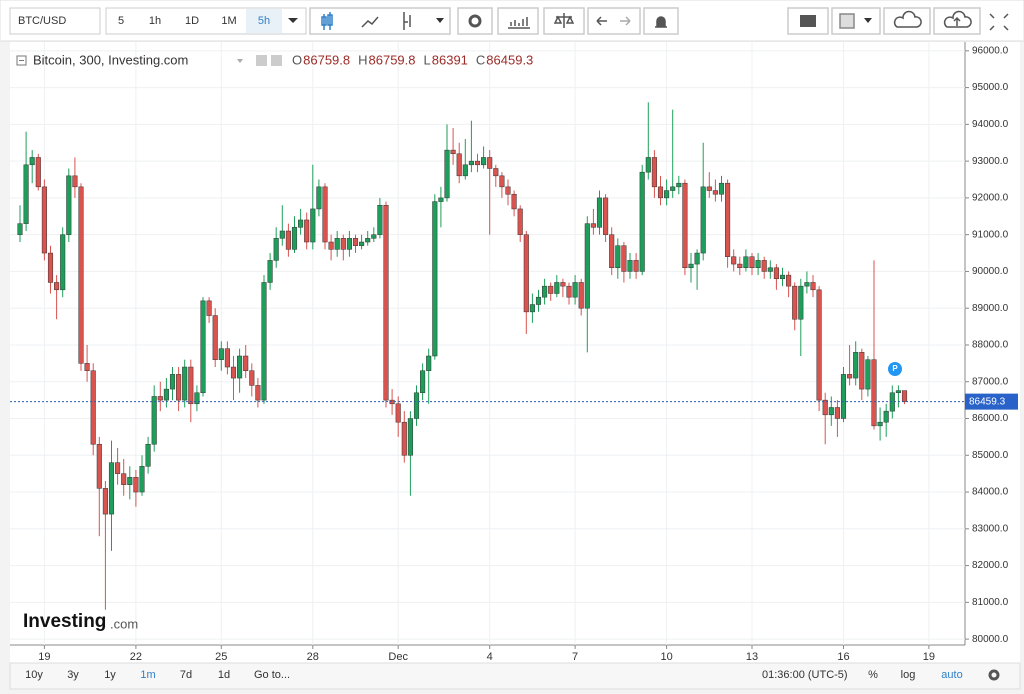 The width and height of the screenshot is (1024, 694). What do you see at coordinates (224, 675) in the screenshot?
I see `range-button: 1d` at bounding box center [224, 675].